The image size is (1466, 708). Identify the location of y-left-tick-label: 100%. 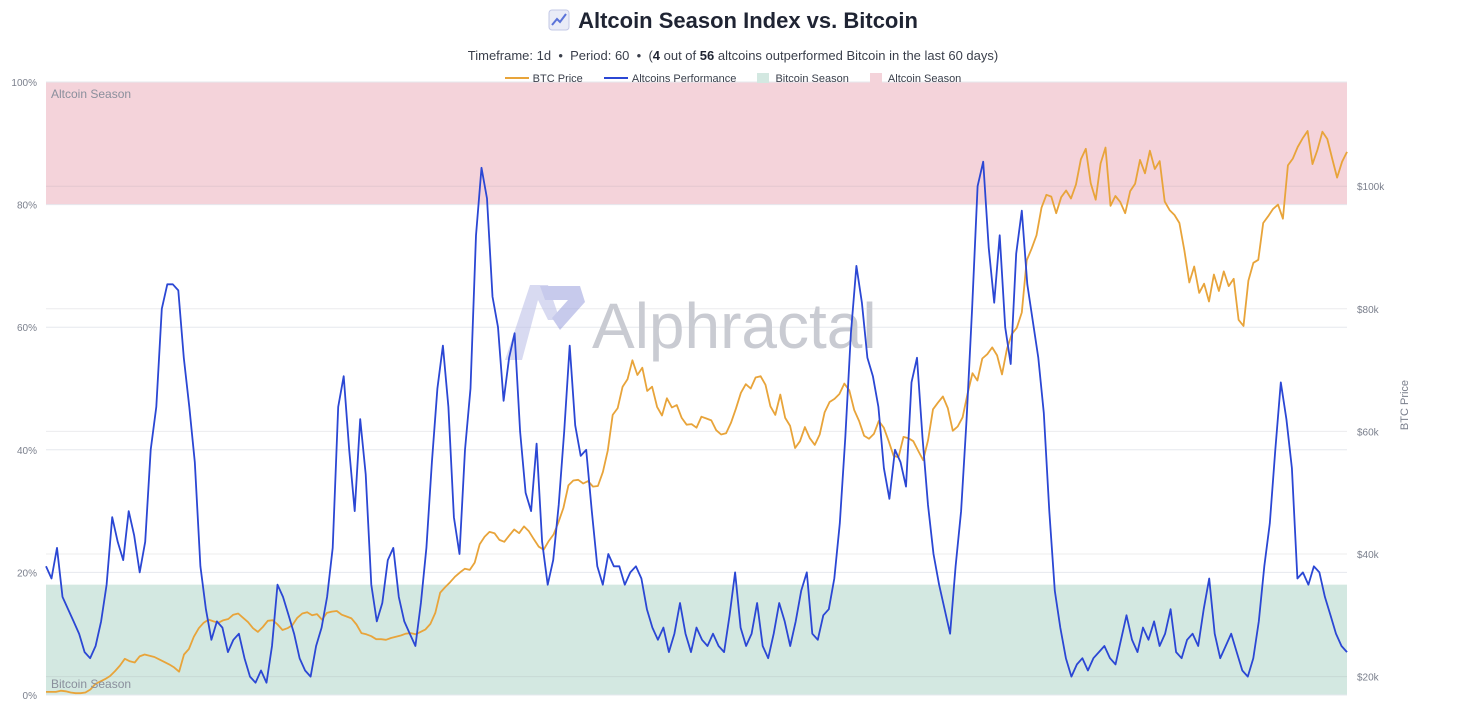
(24, 83).